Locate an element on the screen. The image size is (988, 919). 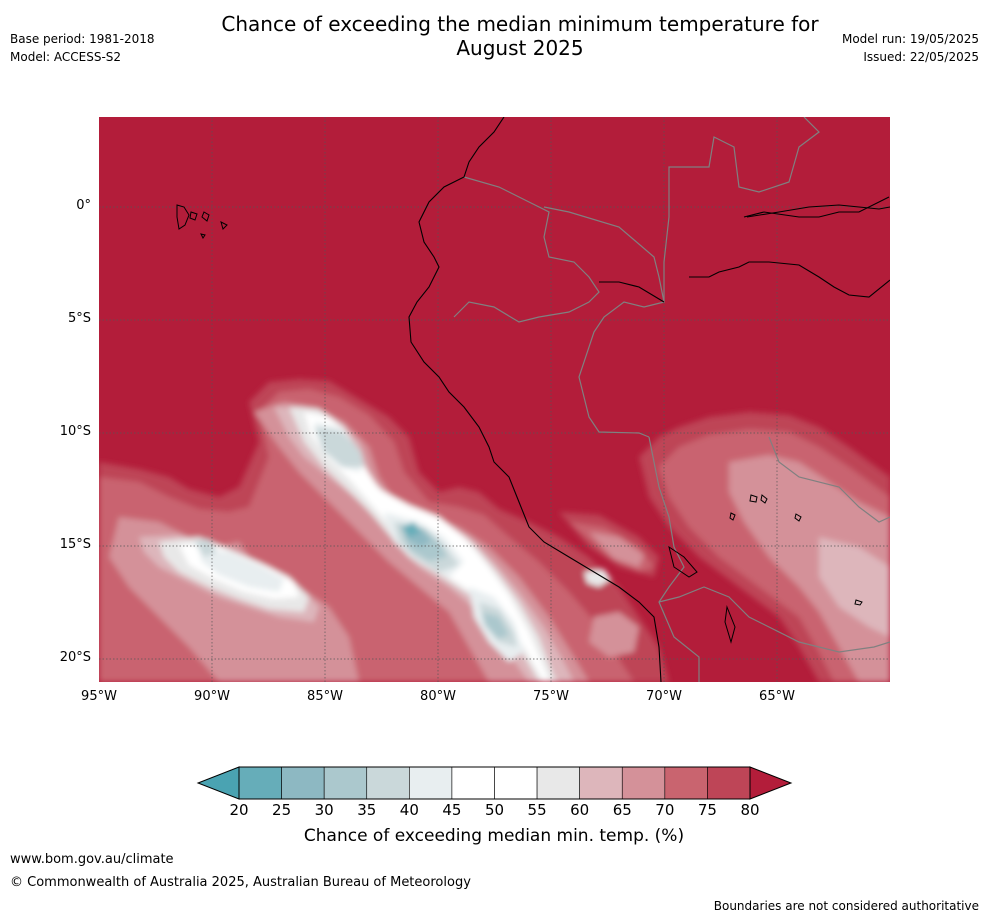
colorbar-tick-label: 40 is located at coordinates (409, 810).